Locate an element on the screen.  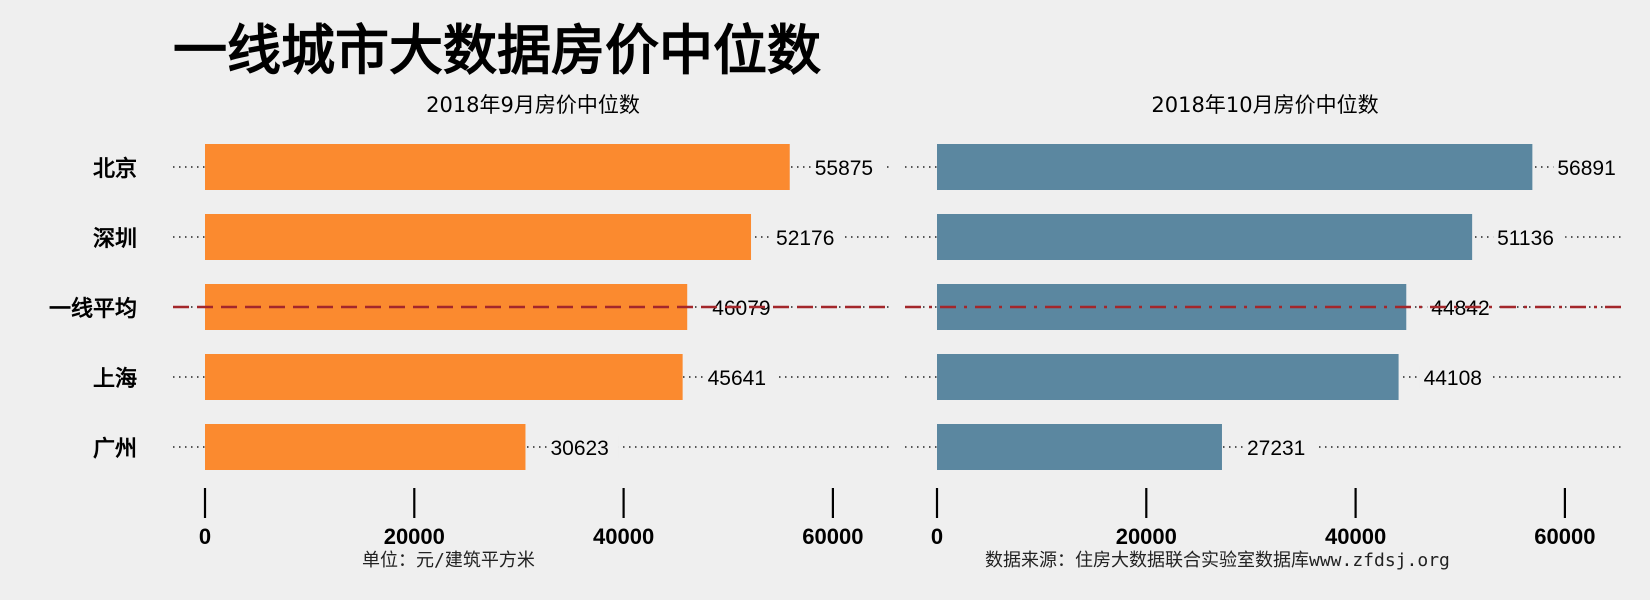
category-label: 一线平均 is located at coordinates (93, 309).